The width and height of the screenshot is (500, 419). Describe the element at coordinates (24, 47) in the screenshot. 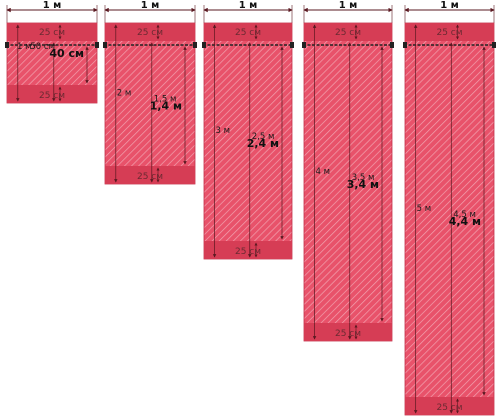

I see `total-length-label: 1 м` at that location.